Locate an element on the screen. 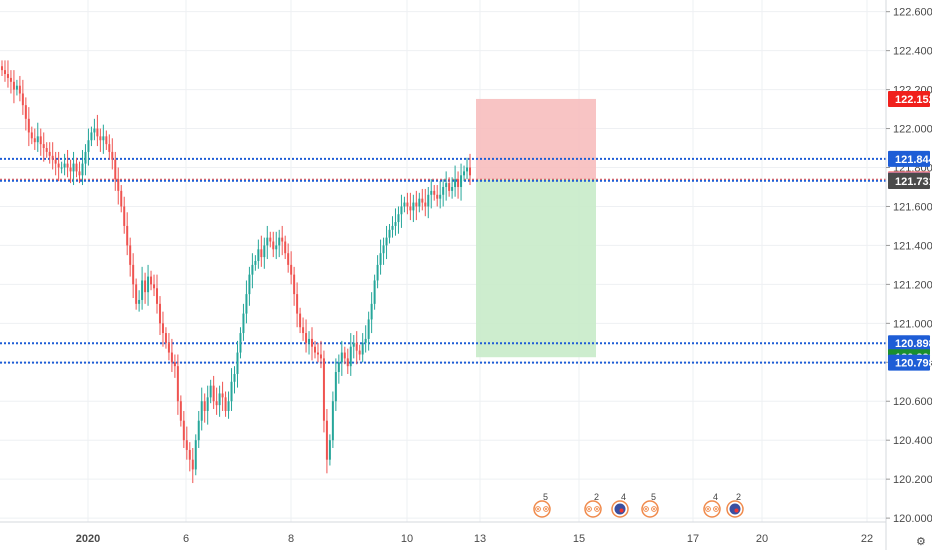  x-tick-label: 13 is located at coordinates (480, 539).